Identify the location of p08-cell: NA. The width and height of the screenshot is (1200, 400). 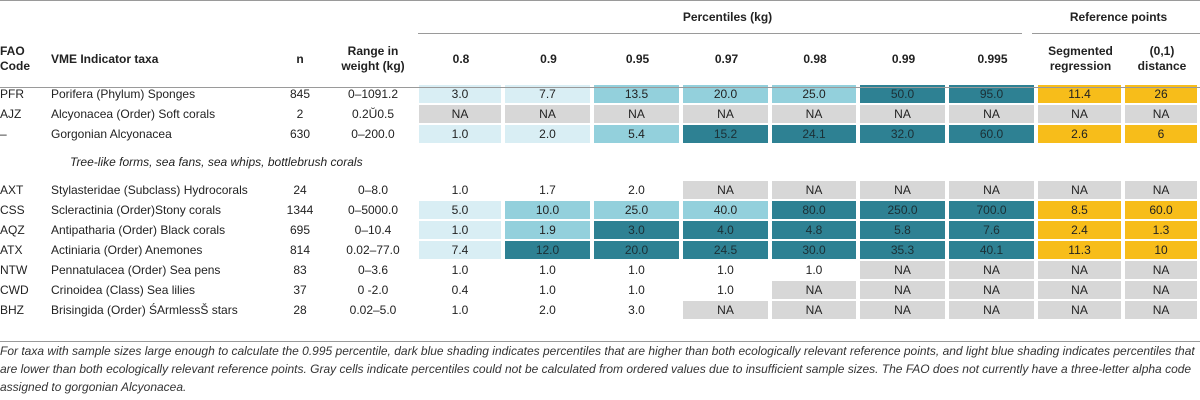
(461, 114).